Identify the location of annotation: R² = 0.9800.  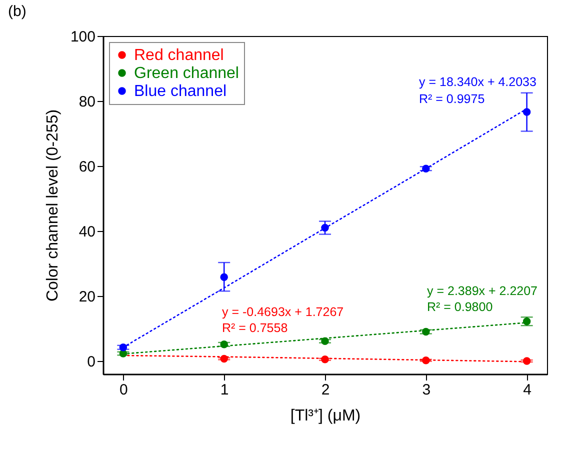
(460, 307).